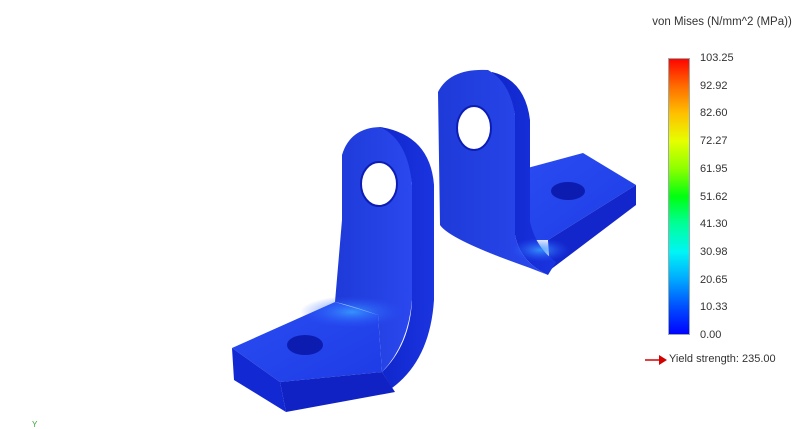 The height and width of the screenshot is (429, 808). Describe the element at coordinates (714, 251) in the screenshot. I see `legend-tick-label: 30.98` at that location.